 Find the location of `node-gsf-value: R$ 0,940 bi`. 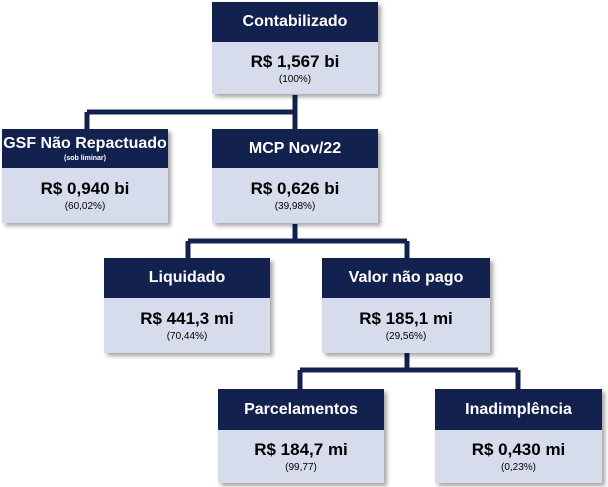

node-gsf-value: R$ 0,940 bi is located at coordinates (85, 188).